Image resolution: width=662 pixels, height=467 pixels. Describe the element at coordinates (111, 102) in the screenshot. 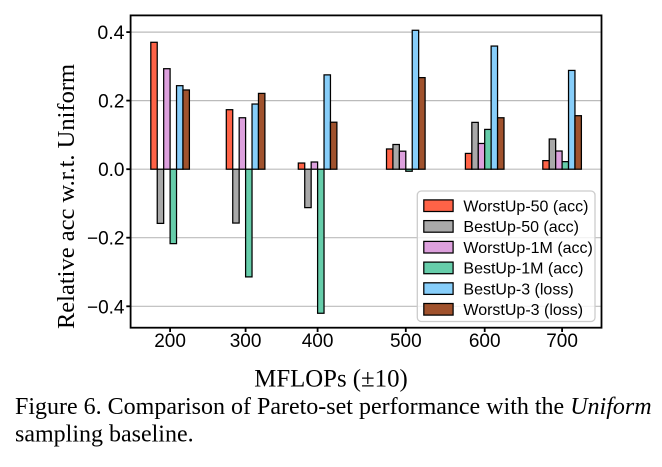

I see `svg-text: 0.2` at that location.